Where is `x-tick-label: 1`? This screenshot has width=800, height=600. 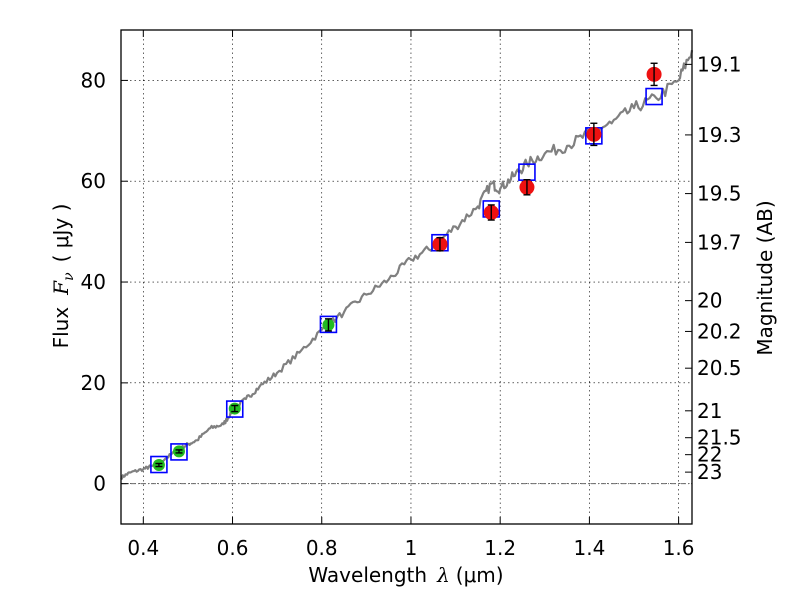
x-tick-label: 1 is located at coordinates (411, 548).